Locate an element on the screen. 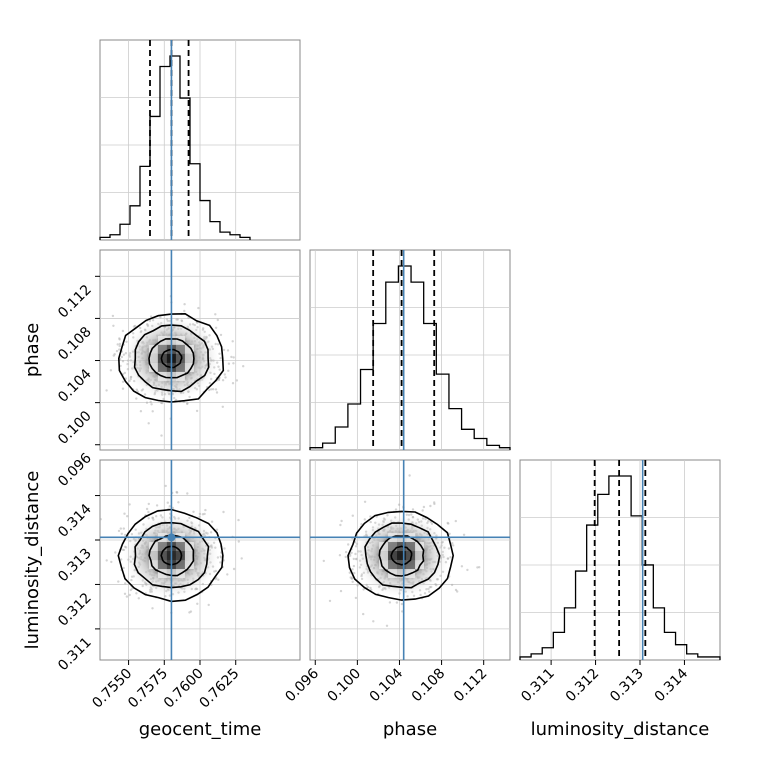  panel-geocent_time-vs-geocent_time is located at coordinates (200, 140).